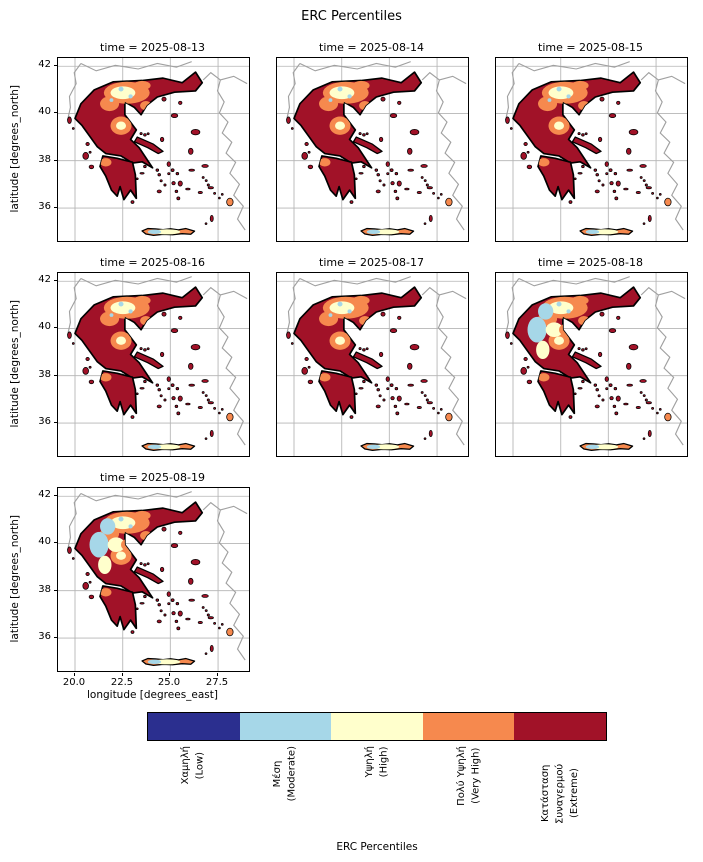 The width and height of the screenshot is (703, 862). What do you see at coordinates (590, 262) in the screenshot?
I see `panel-title-5: time = 2025-08-18` at bounding box center [590, 262].